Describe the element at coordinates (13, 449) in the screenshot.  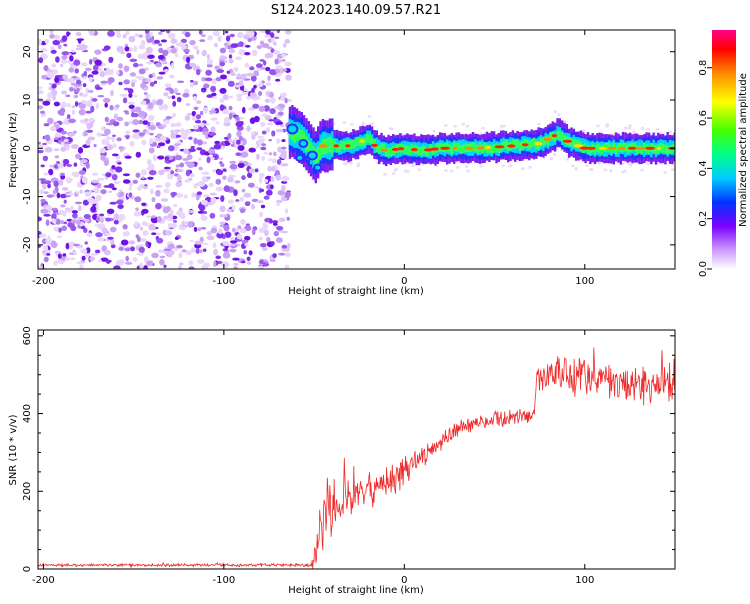
I see `snr-y-label: SNR (10 * v/v)` at that location.